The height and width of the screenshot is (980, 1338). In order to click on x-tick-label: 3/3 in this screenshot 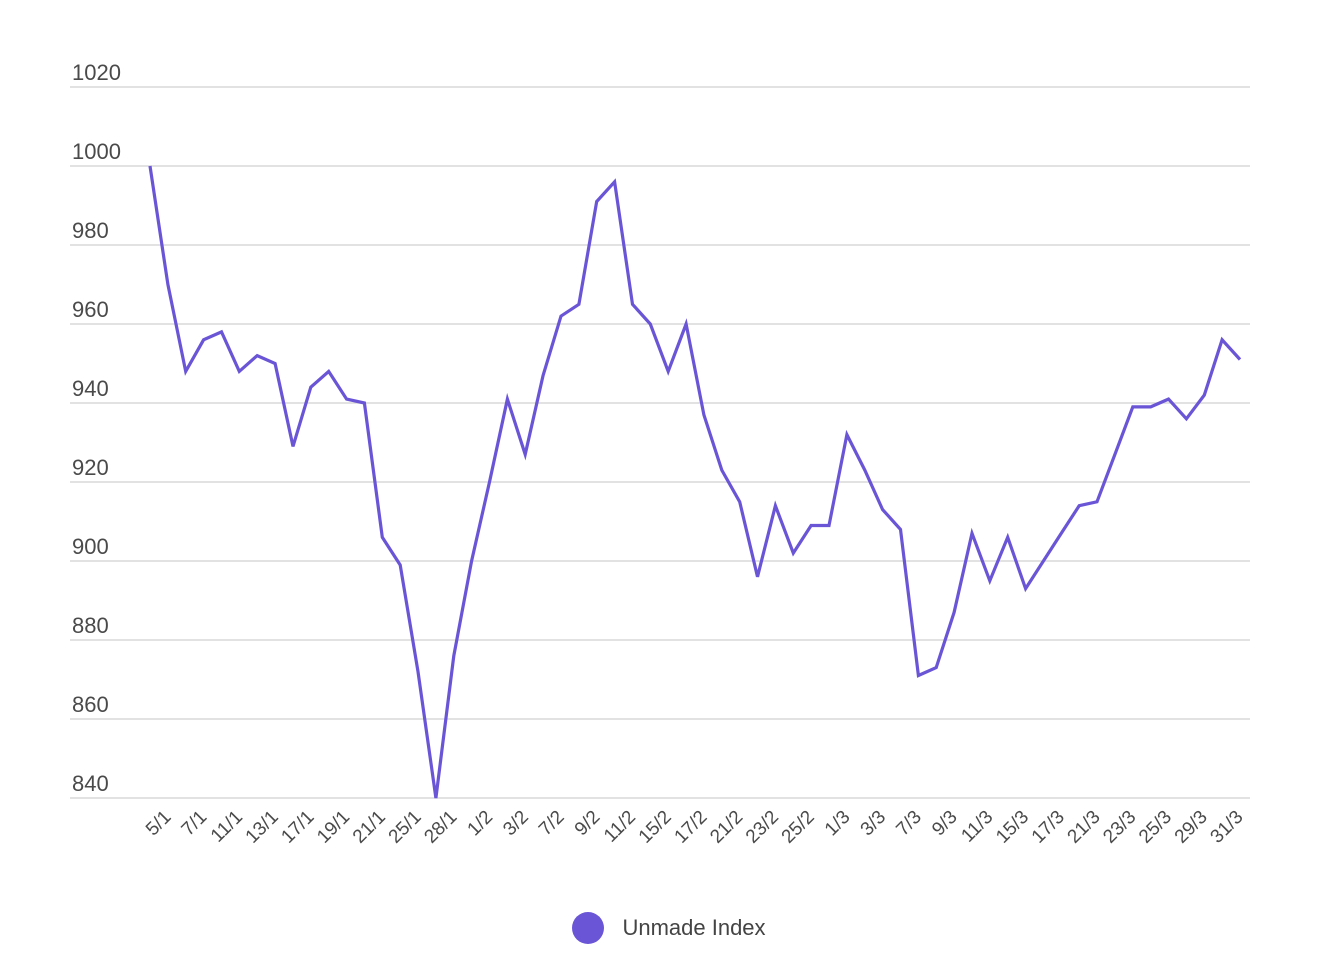, I will do `click(874, 824)`.